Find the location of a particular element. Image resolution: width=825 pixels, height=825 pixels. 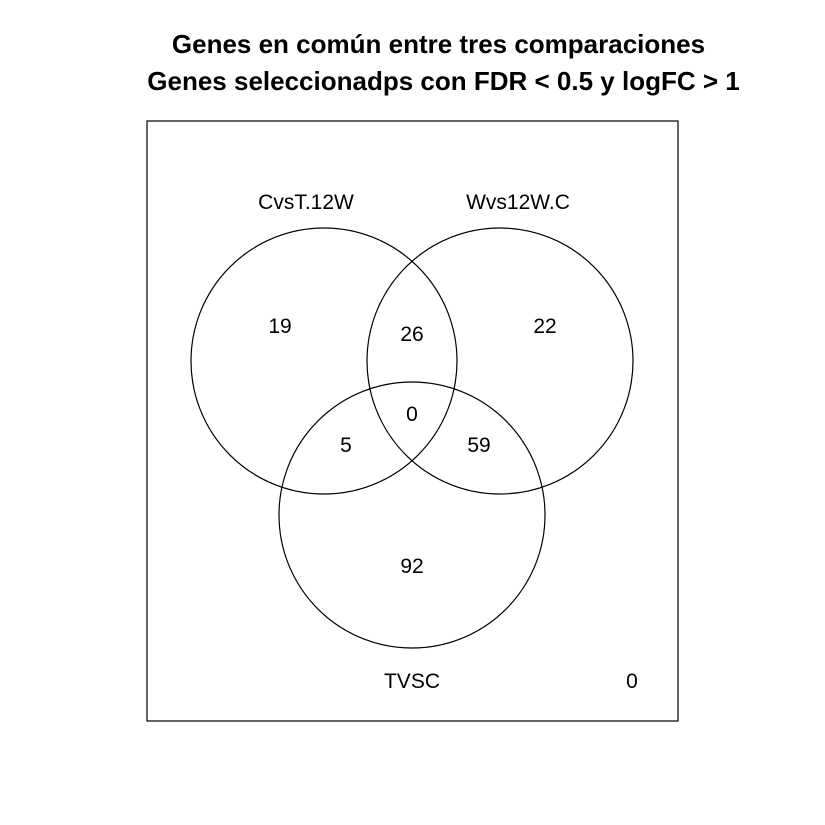

count-all-three: 0 is located at coordinates (412, 414).